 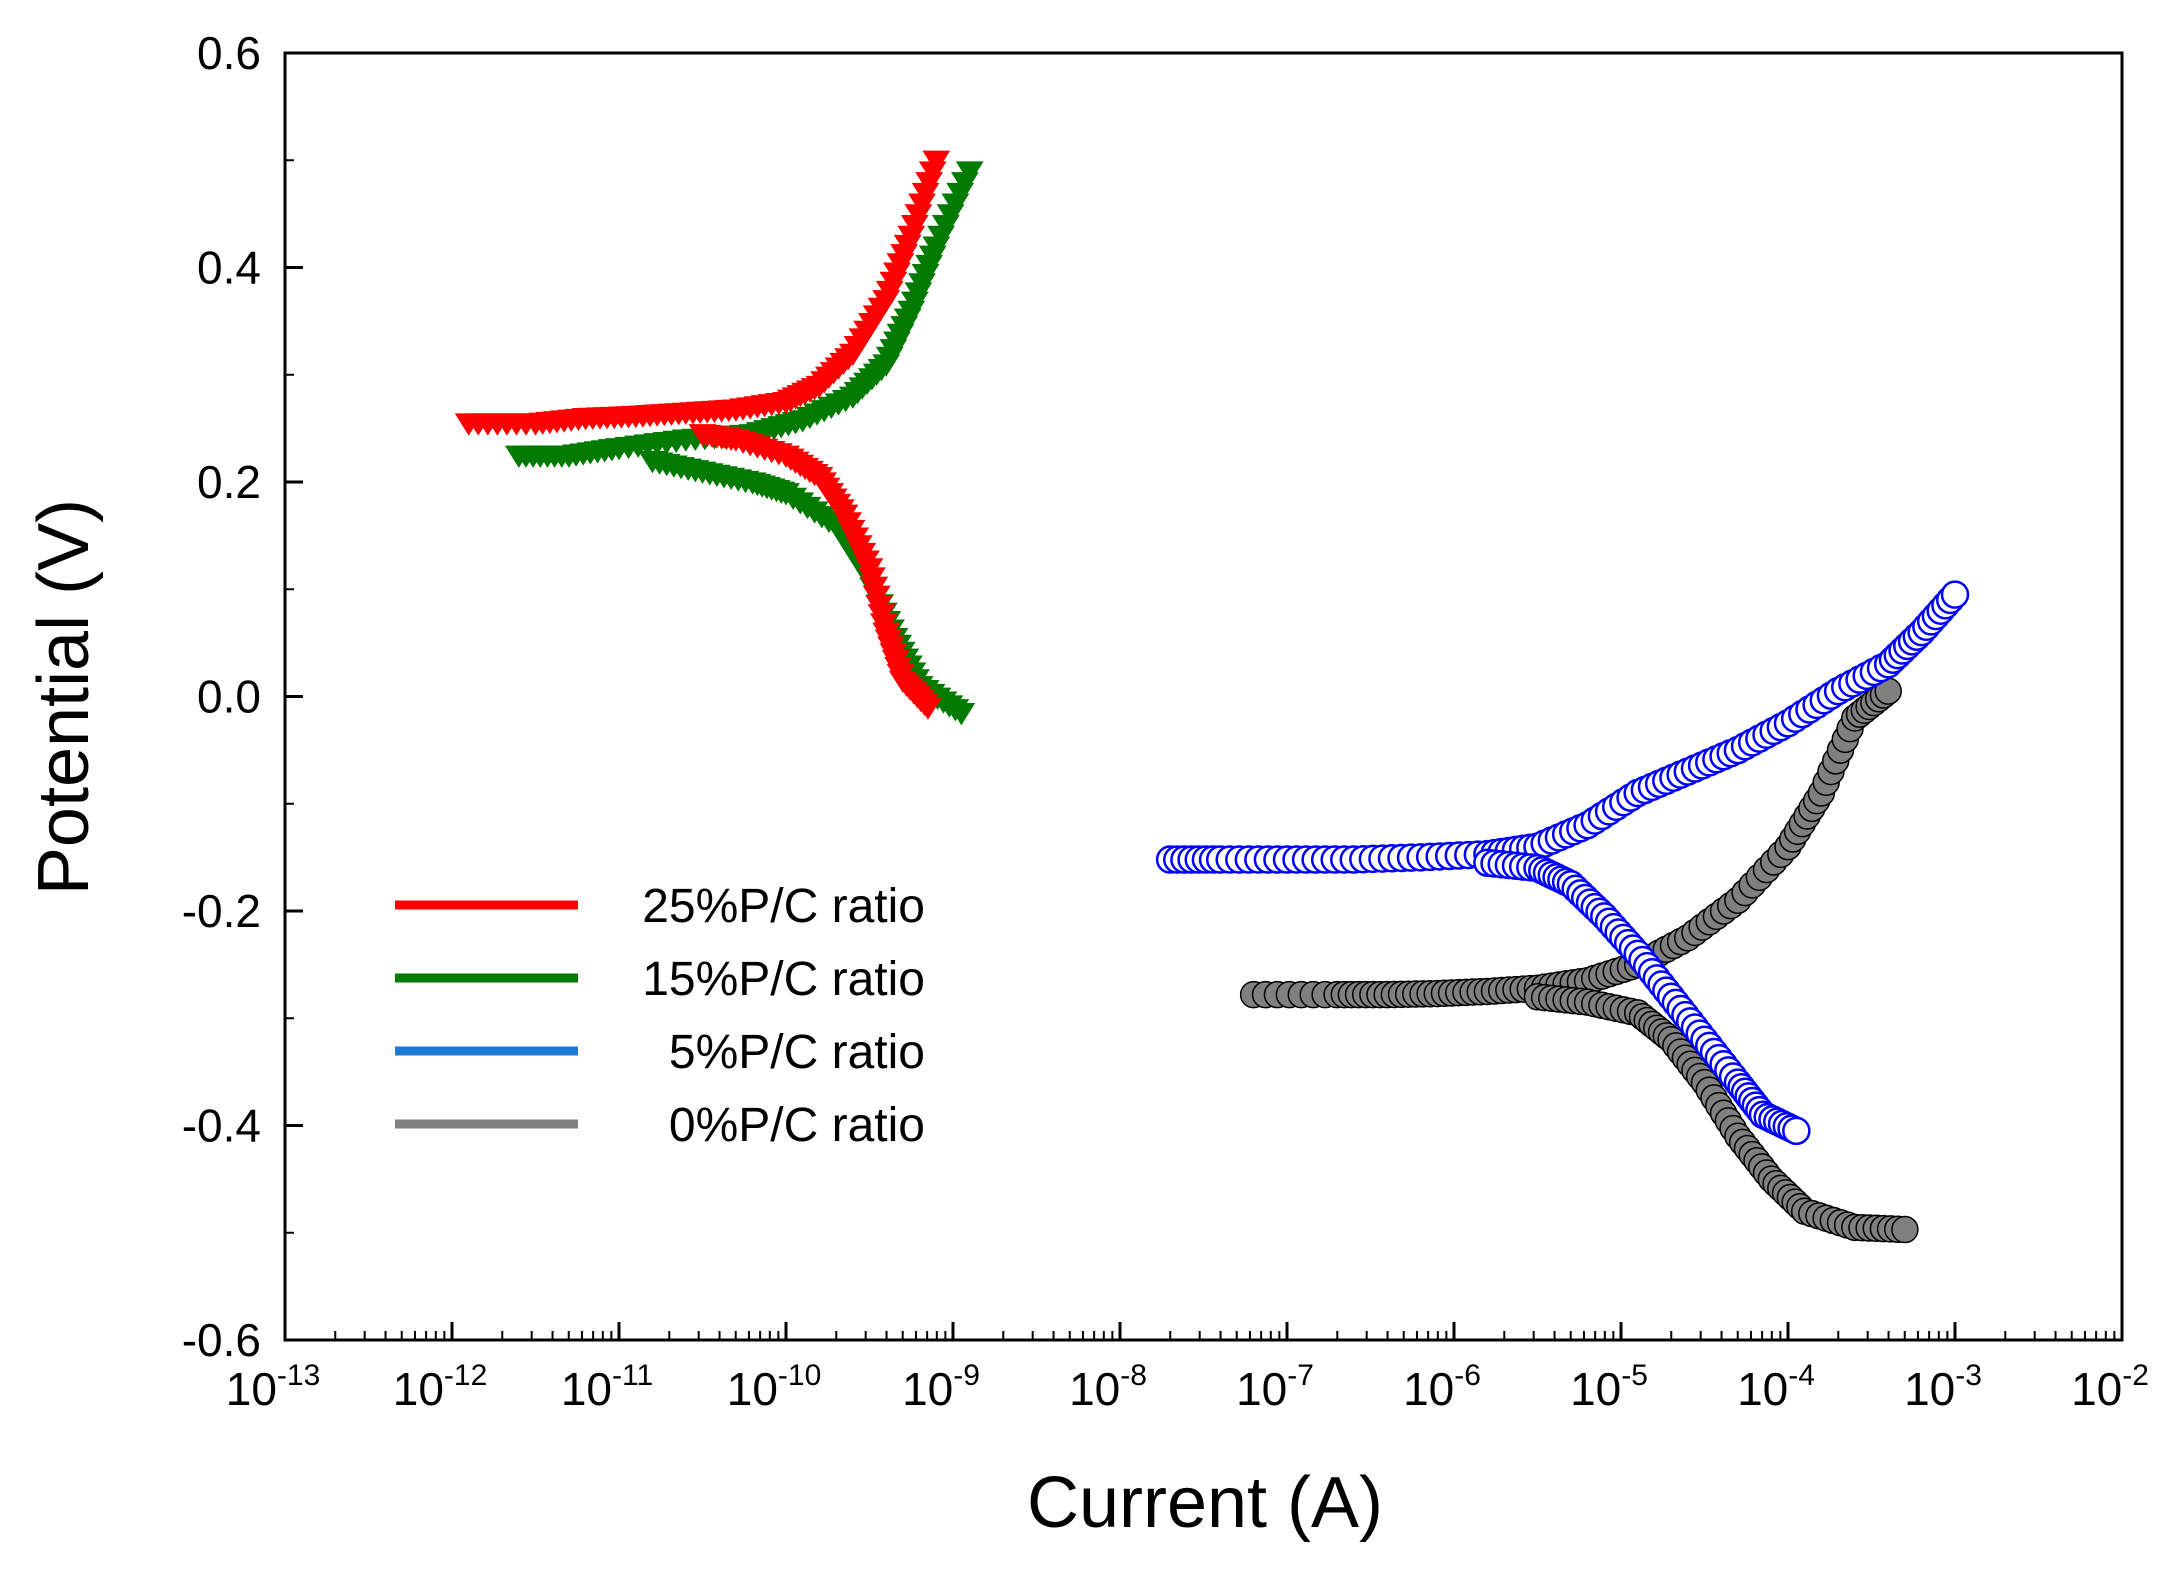 I want to click on x-tick-label: 10⁻⁴, so click(x=1776, y=1387).